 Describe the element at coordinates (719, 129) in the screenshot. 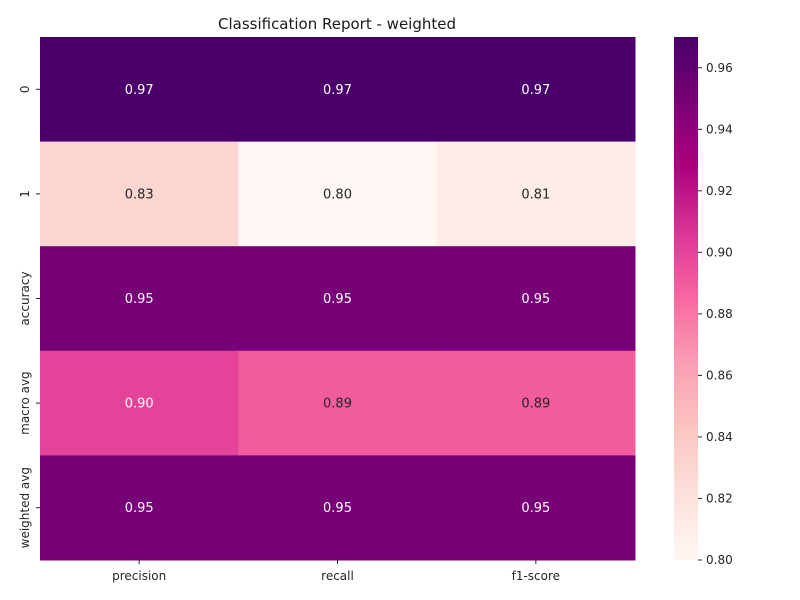

I see `colorbar-tick-label: 0.94` at that location.